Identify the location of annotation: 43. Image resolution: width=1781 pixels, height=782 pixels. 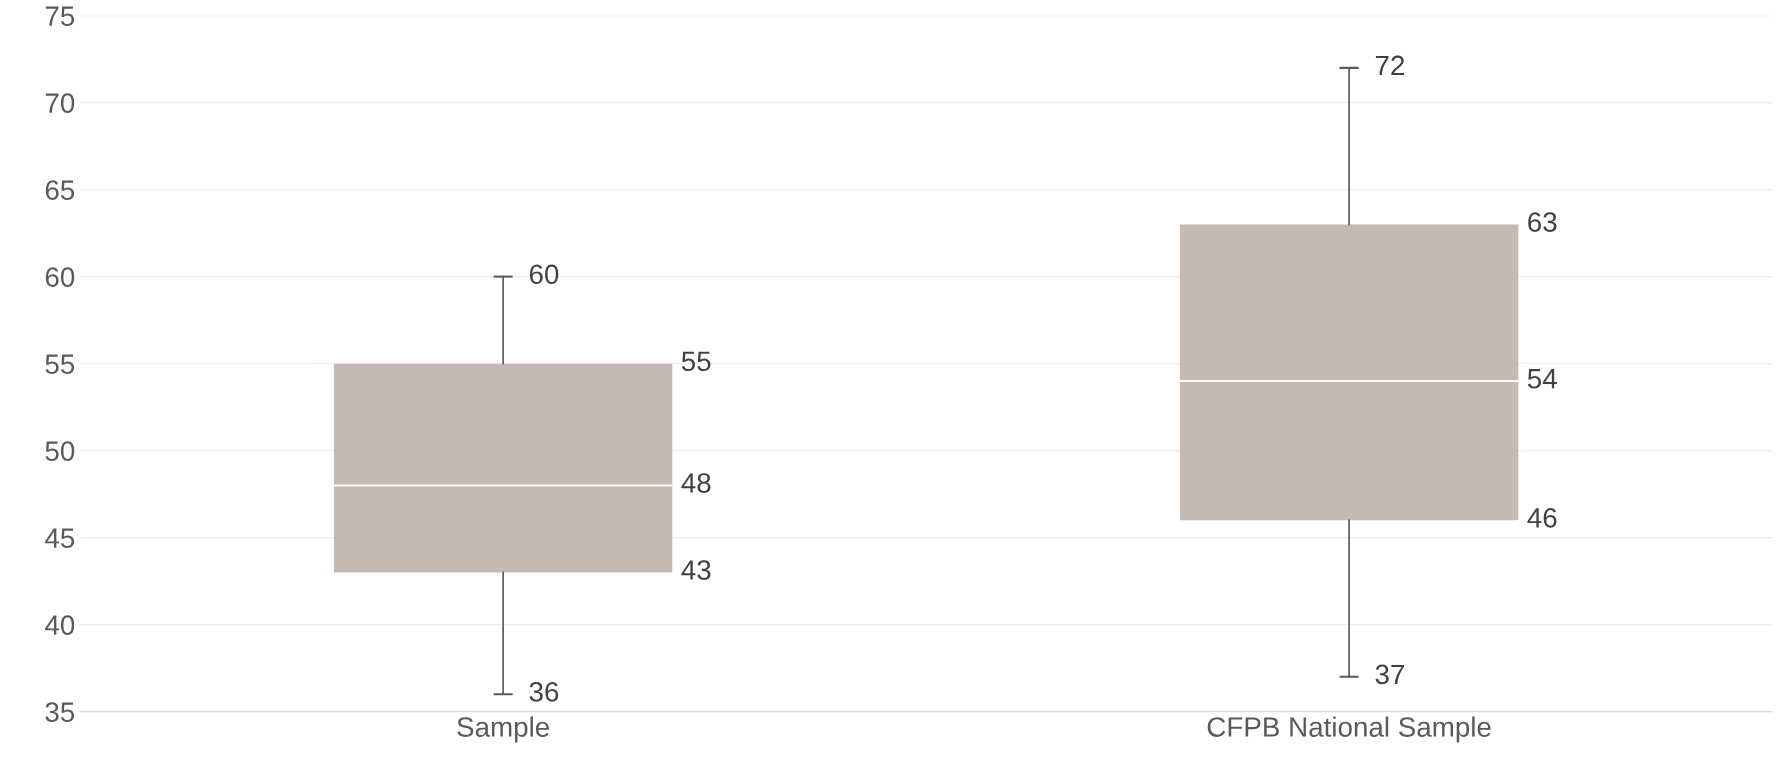
(696, 570).